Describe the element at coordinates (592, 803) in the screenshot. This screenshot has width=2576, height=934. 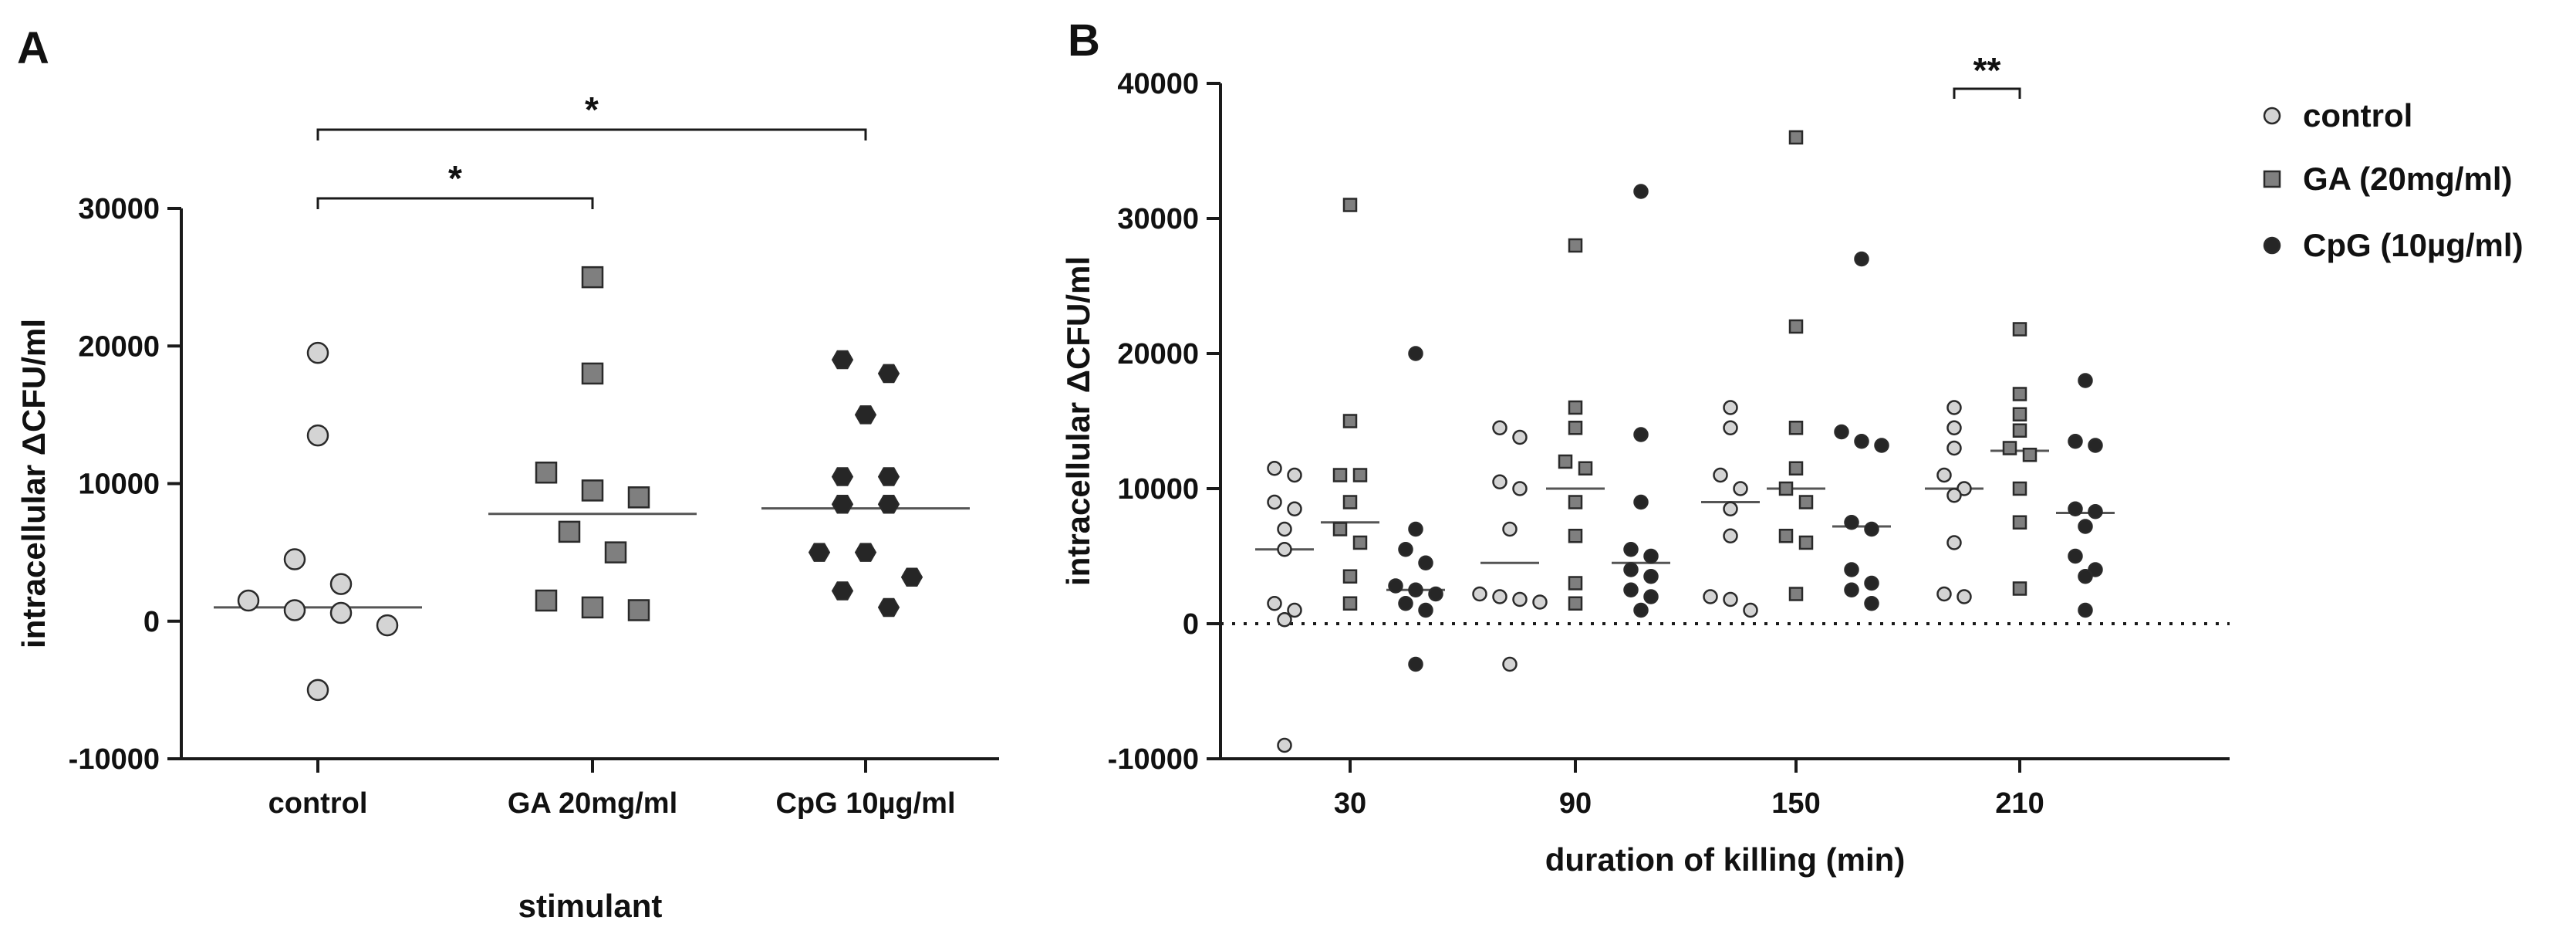
I see `x-tick-label: GA 20mg/ml` at that location.